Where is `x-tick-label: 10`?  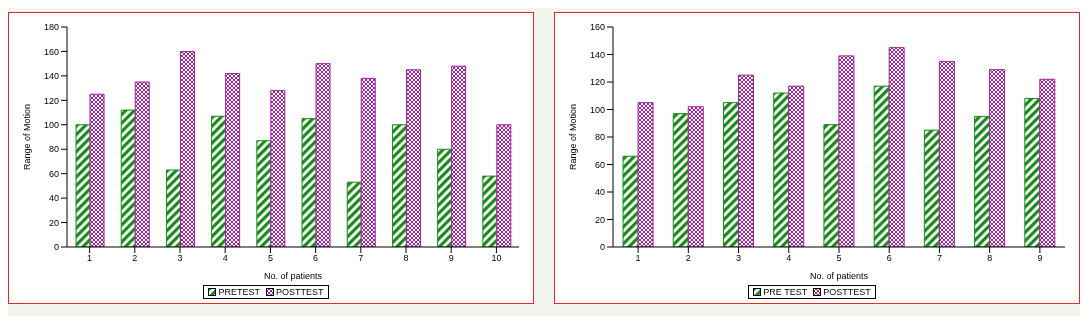 x-tick-label: 10 is located at coordinates (496, 258).